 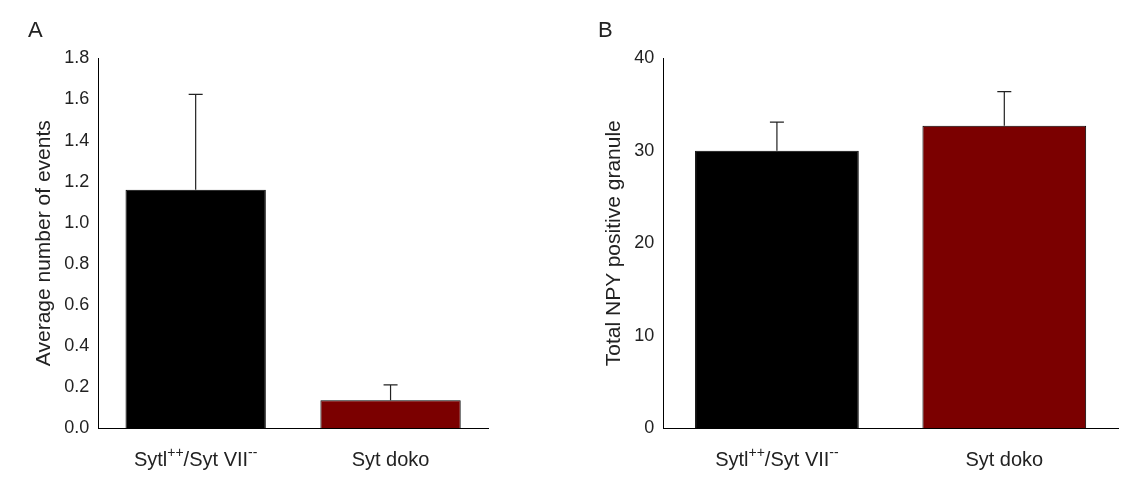 I want to click on y-tick-label: 1.0, so click(x=77, y=221).